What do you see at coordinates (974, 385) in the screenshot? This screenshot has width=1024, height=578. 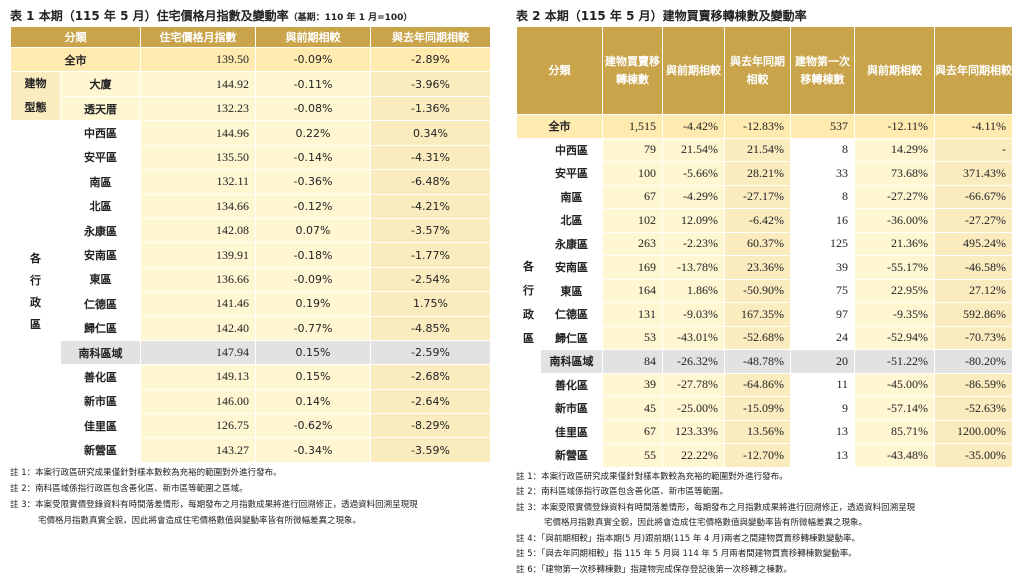 I see `table2-row-first-yoy: -86.59%` at bounding box center [974, 385].